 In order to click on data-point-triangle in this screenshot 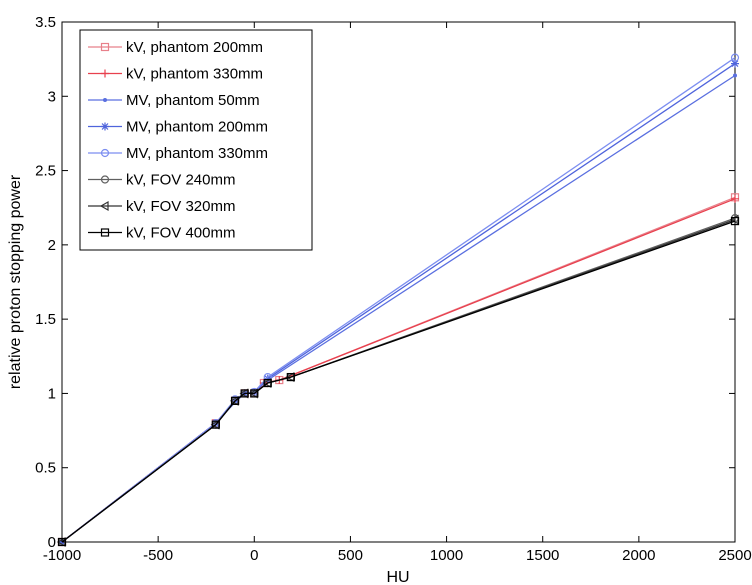, I will do `click(104, 206)`.